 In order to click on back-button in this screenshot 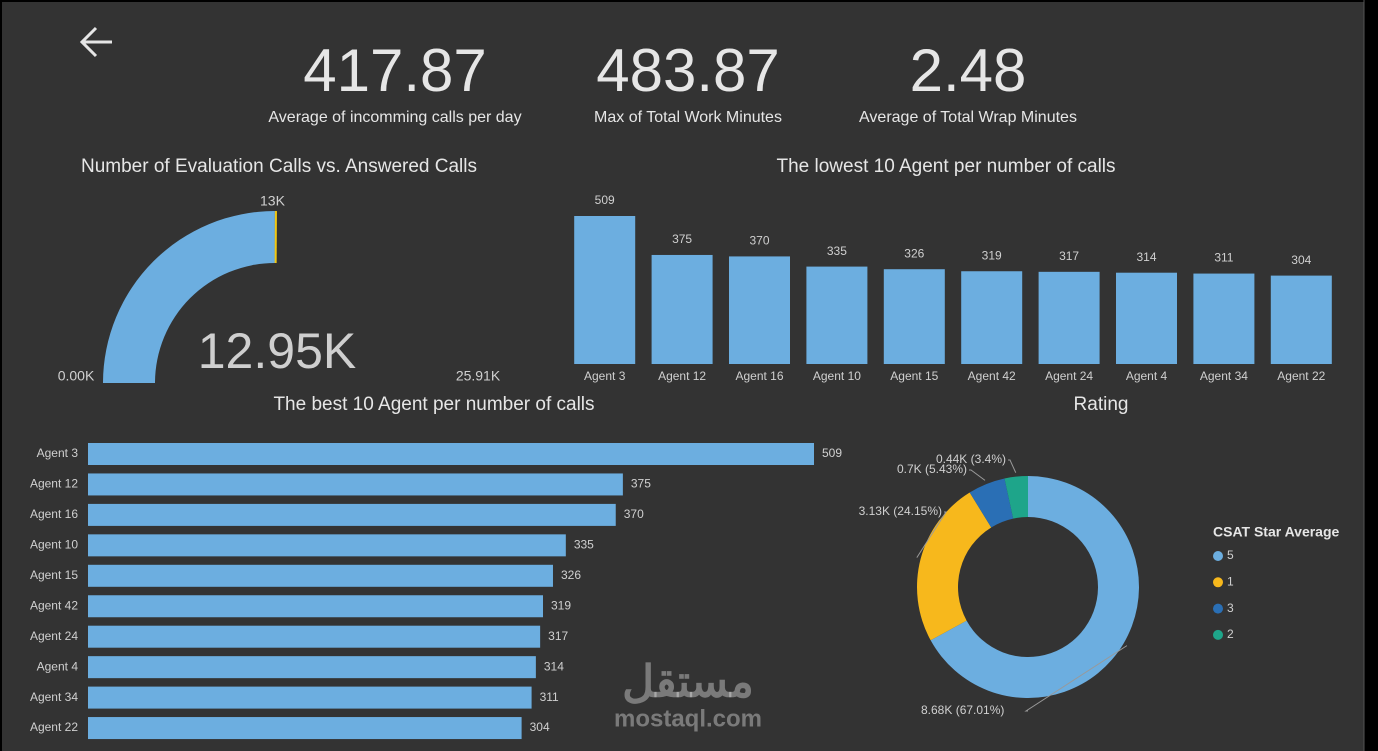, I will do `click(95, 42)`.